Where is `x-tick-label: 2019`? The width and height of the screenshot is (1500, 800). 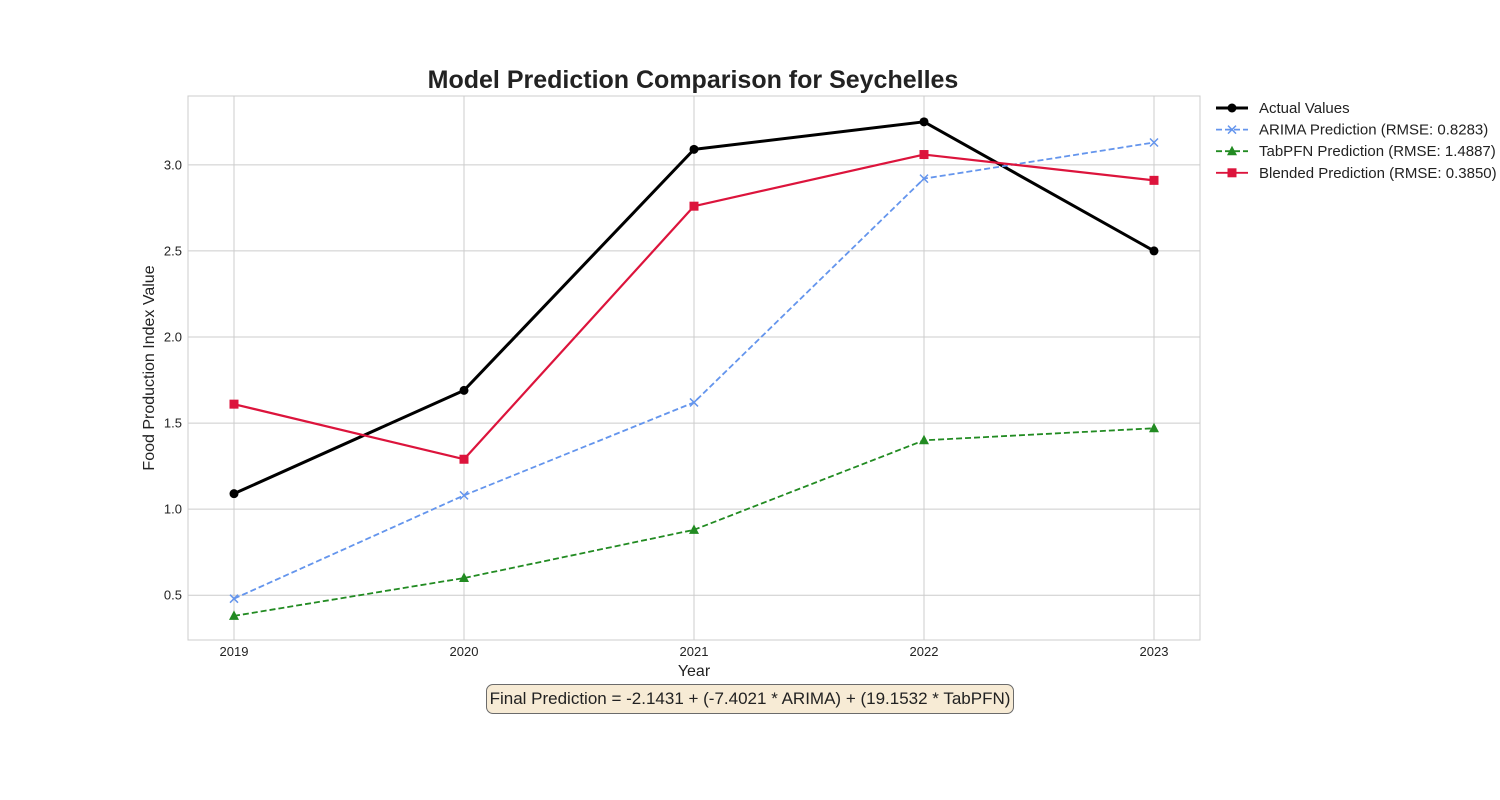
x-tick-label: 2019 is located at coordinates (234, 651).